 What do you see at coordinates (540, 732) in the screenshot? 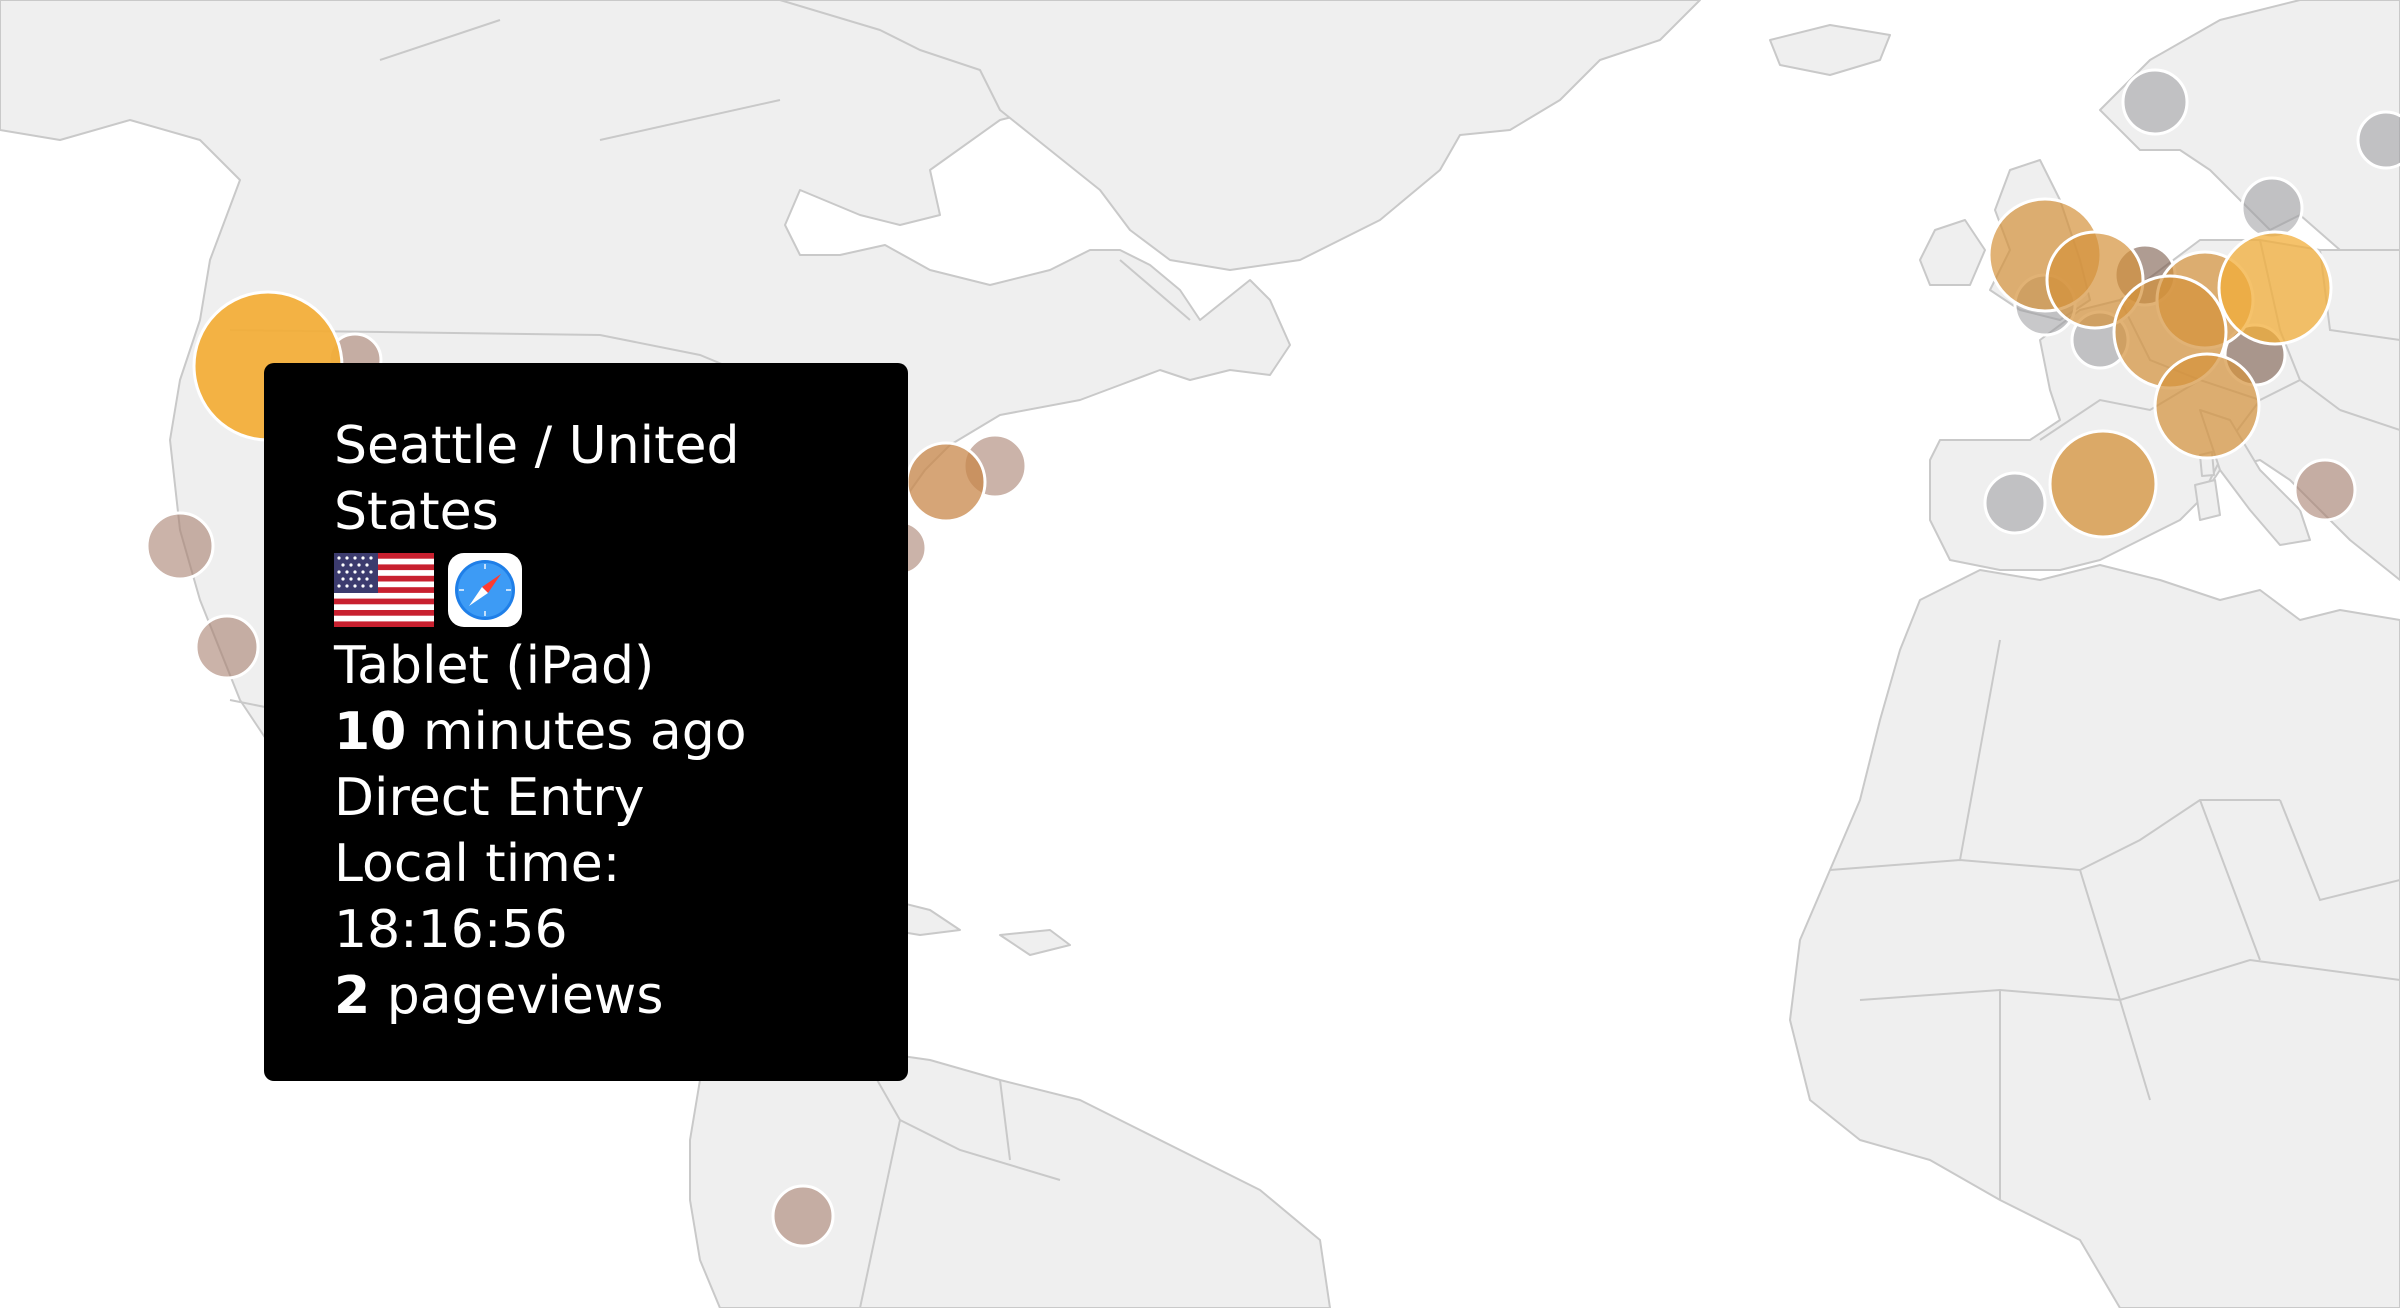
I see `tooltip-time-ago: 10 minutes ago` at bounding box center [540, 732].